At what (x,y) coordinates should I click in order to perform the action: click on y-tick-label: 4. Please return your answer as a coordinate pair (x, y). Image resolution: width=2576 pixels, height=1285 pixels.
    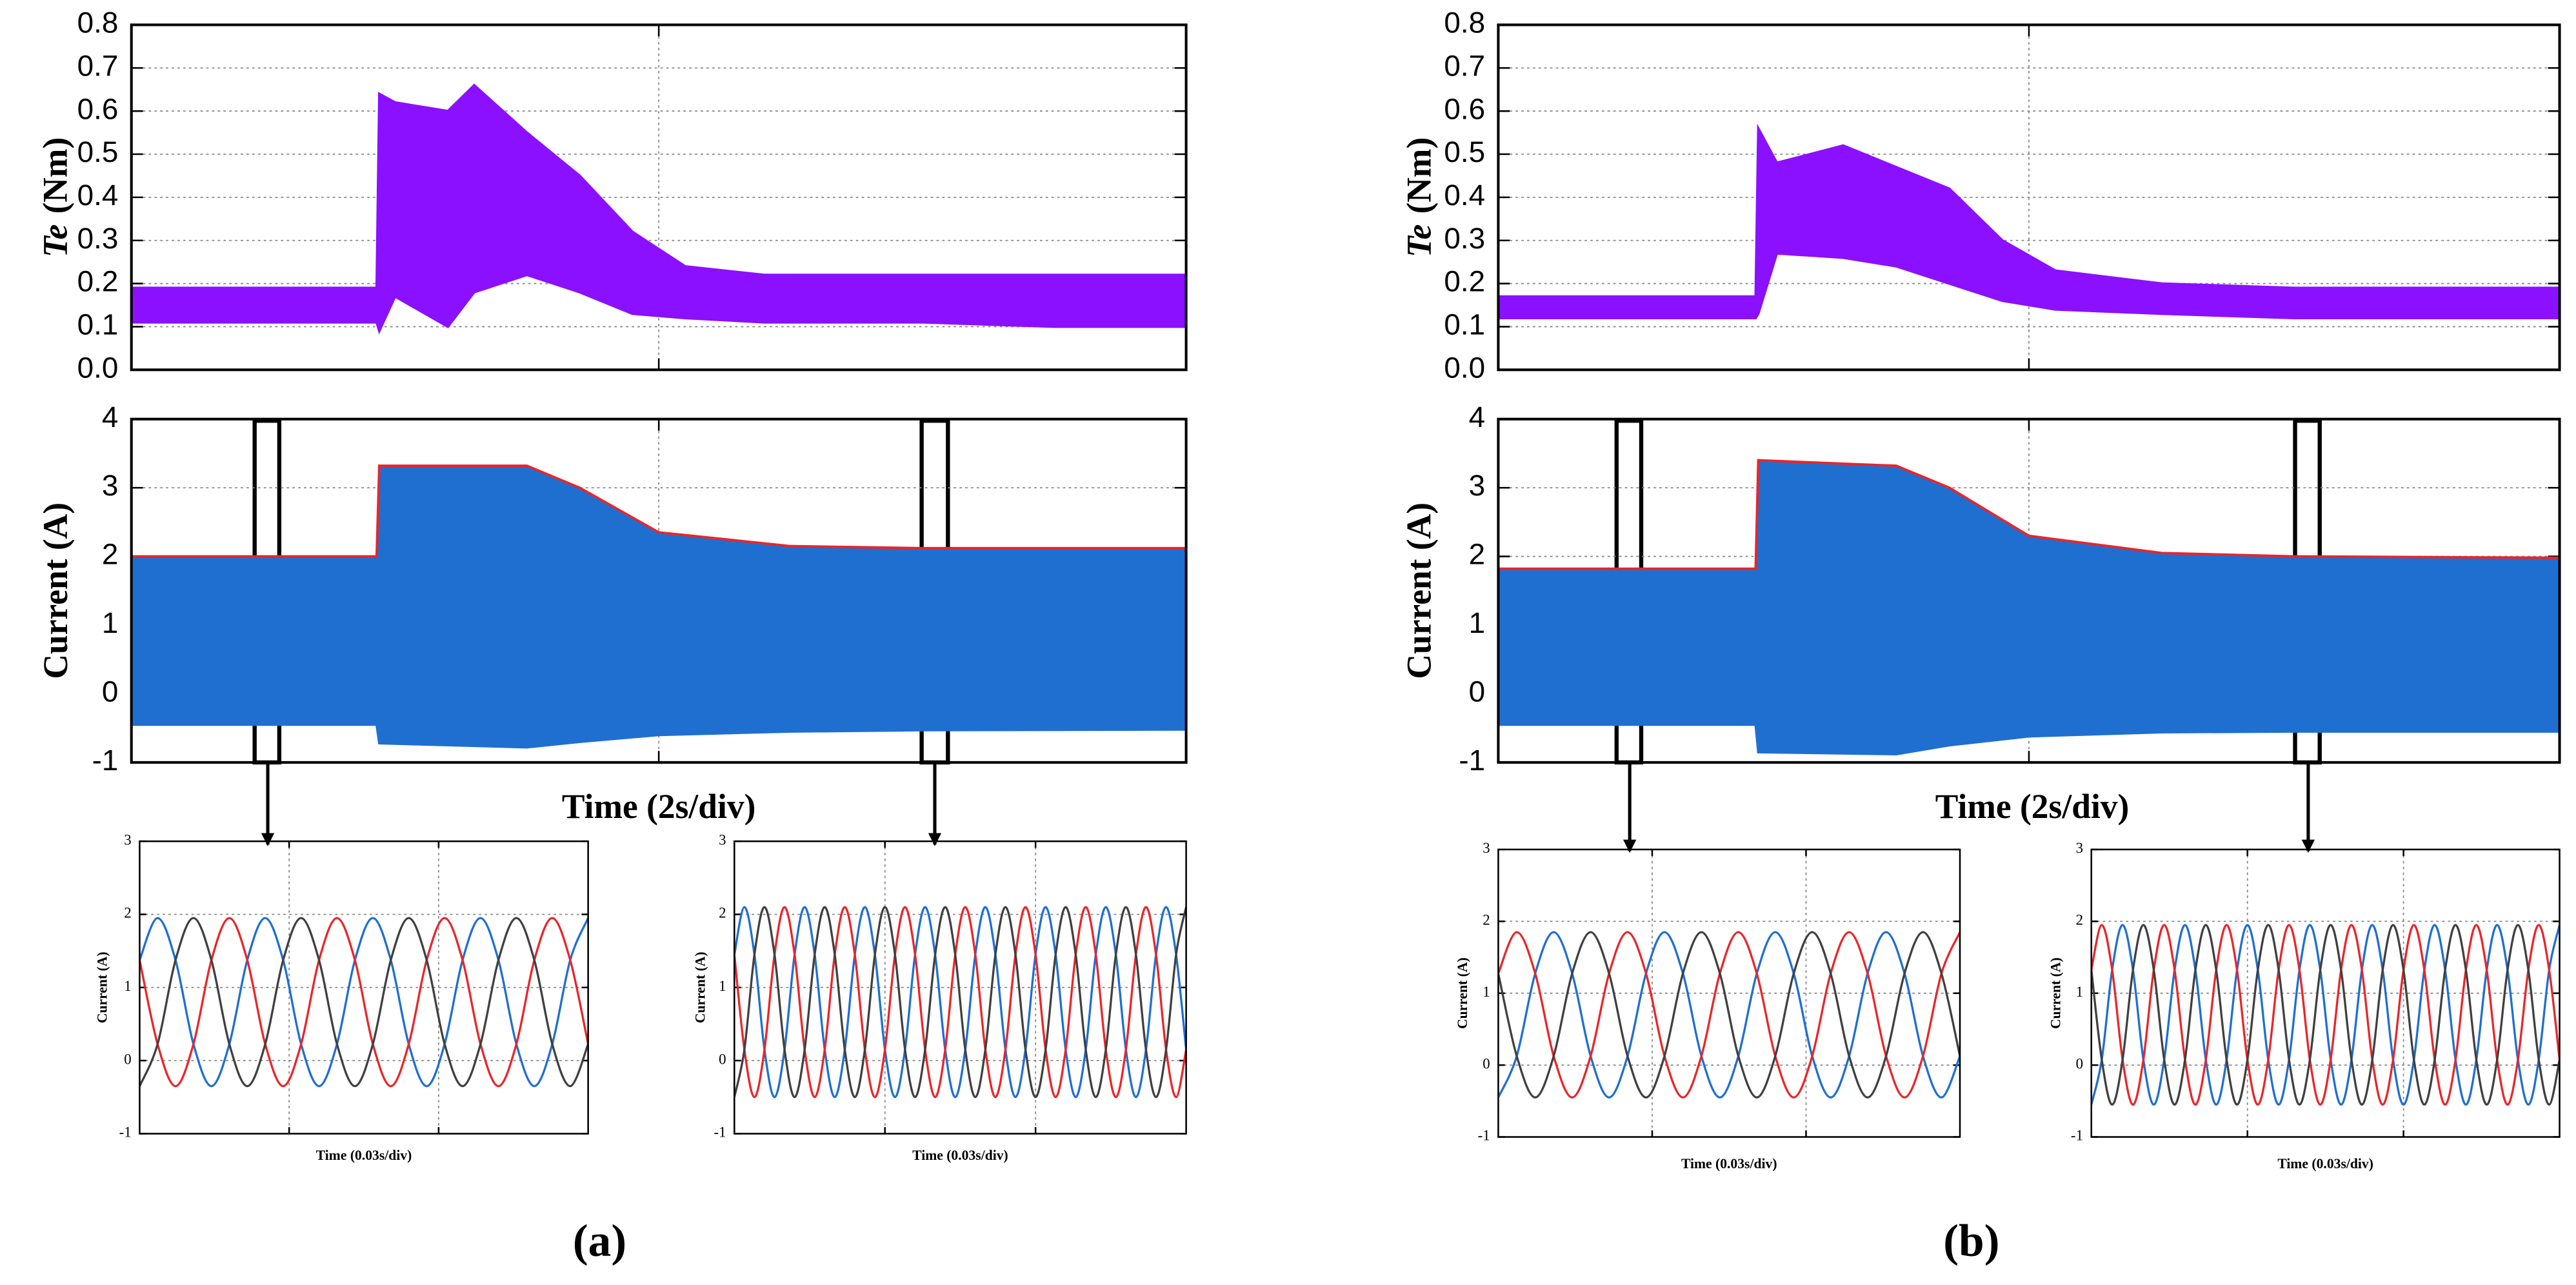
    Looking at the image, I should click on (110, 417).